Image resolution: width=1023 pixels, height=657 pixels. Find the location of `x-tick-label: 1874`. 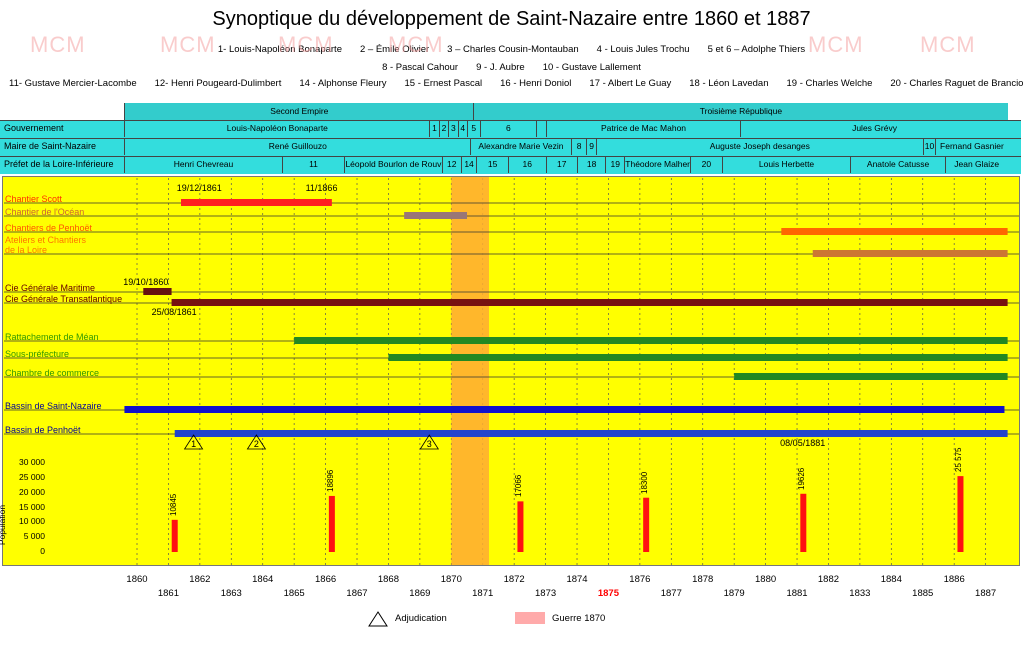

x-tick-label: 1874 is located at coordinates (577, 579).